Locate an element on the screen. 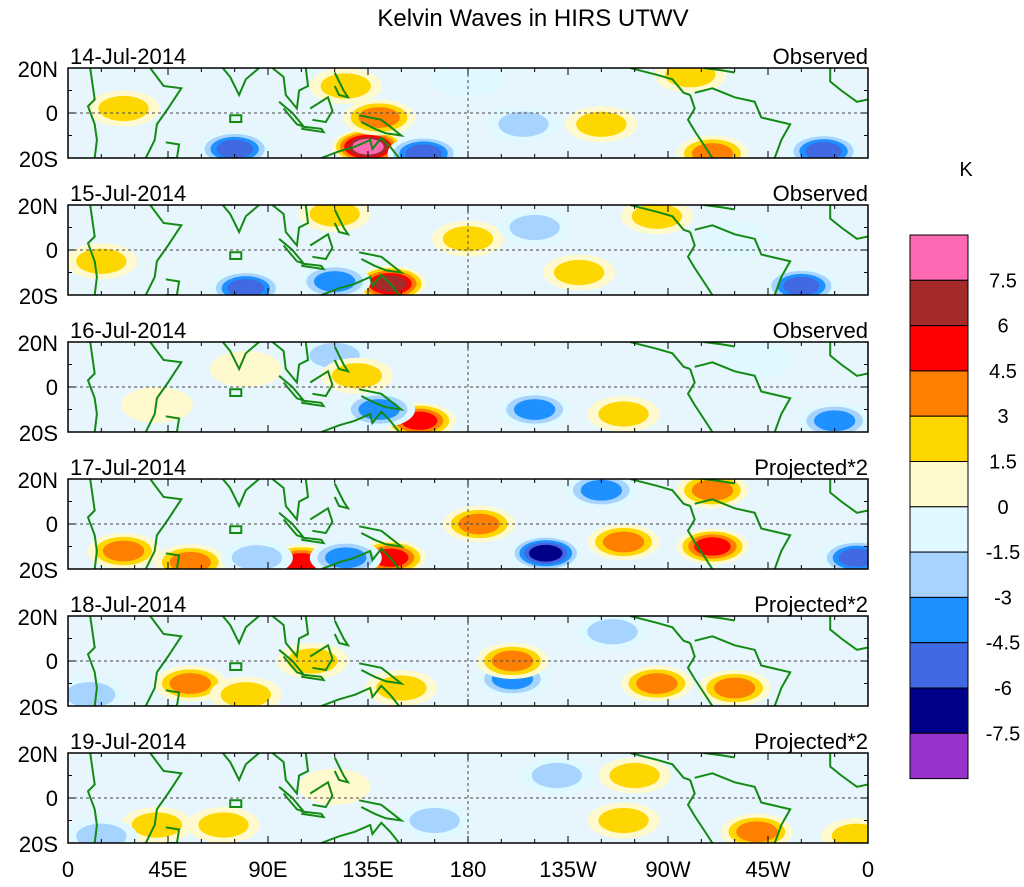 The height and width of the screenshot is (887, 1024). x-tick-label: 135E is located at coordinates (367, 869).